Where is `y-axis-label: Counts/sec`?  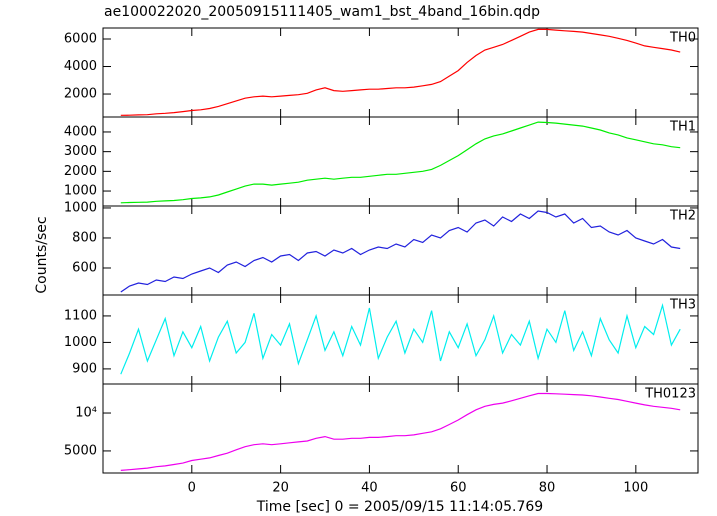
y-axis-label: Counts/sec is located at coordinates (42, 254).